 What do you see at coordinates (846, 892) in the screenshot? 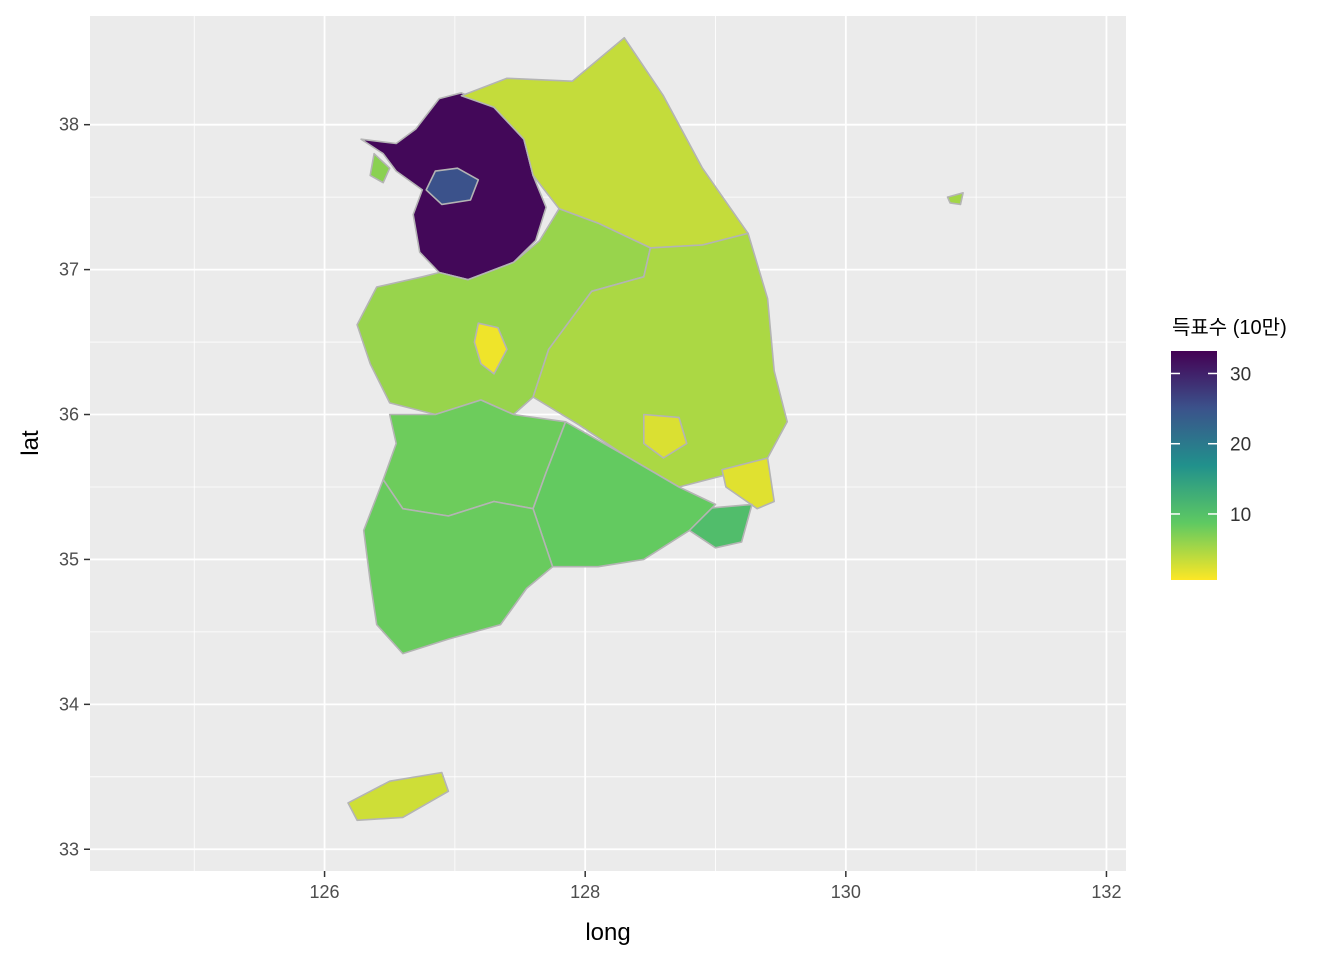
I see `x-tick-label: 130` at bounding box center [846, 892].